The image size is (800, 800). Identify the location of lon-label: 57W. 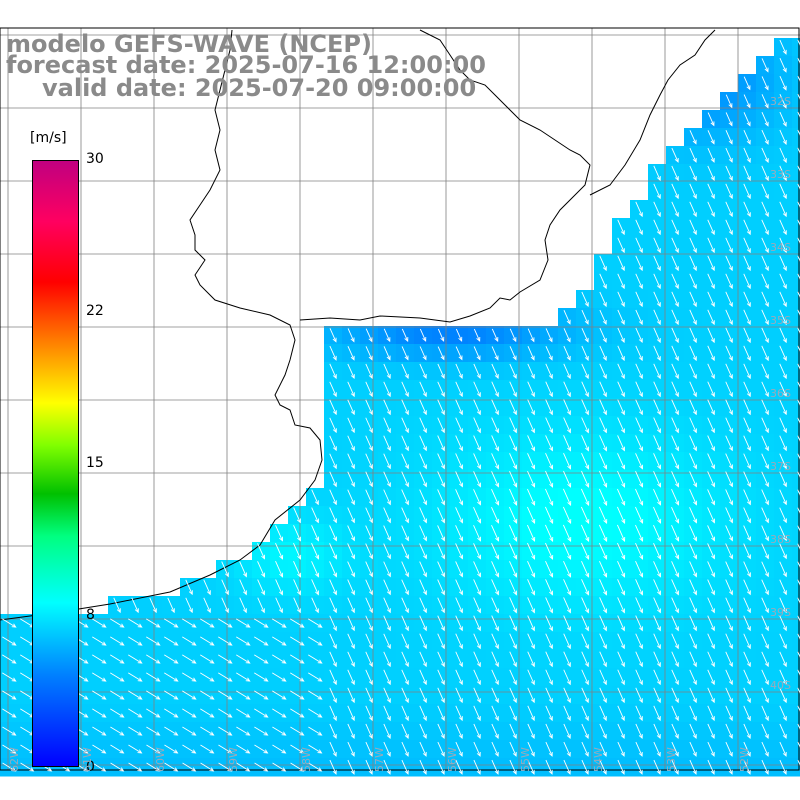
(379, 759).